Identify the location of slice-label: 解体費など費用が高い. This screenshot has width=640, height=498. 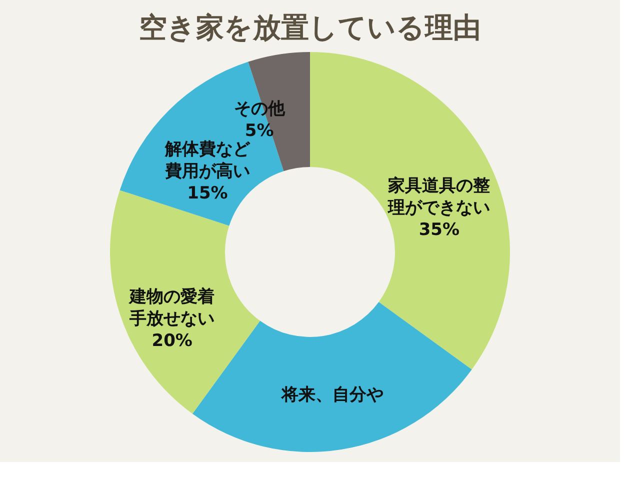
(207, 160).